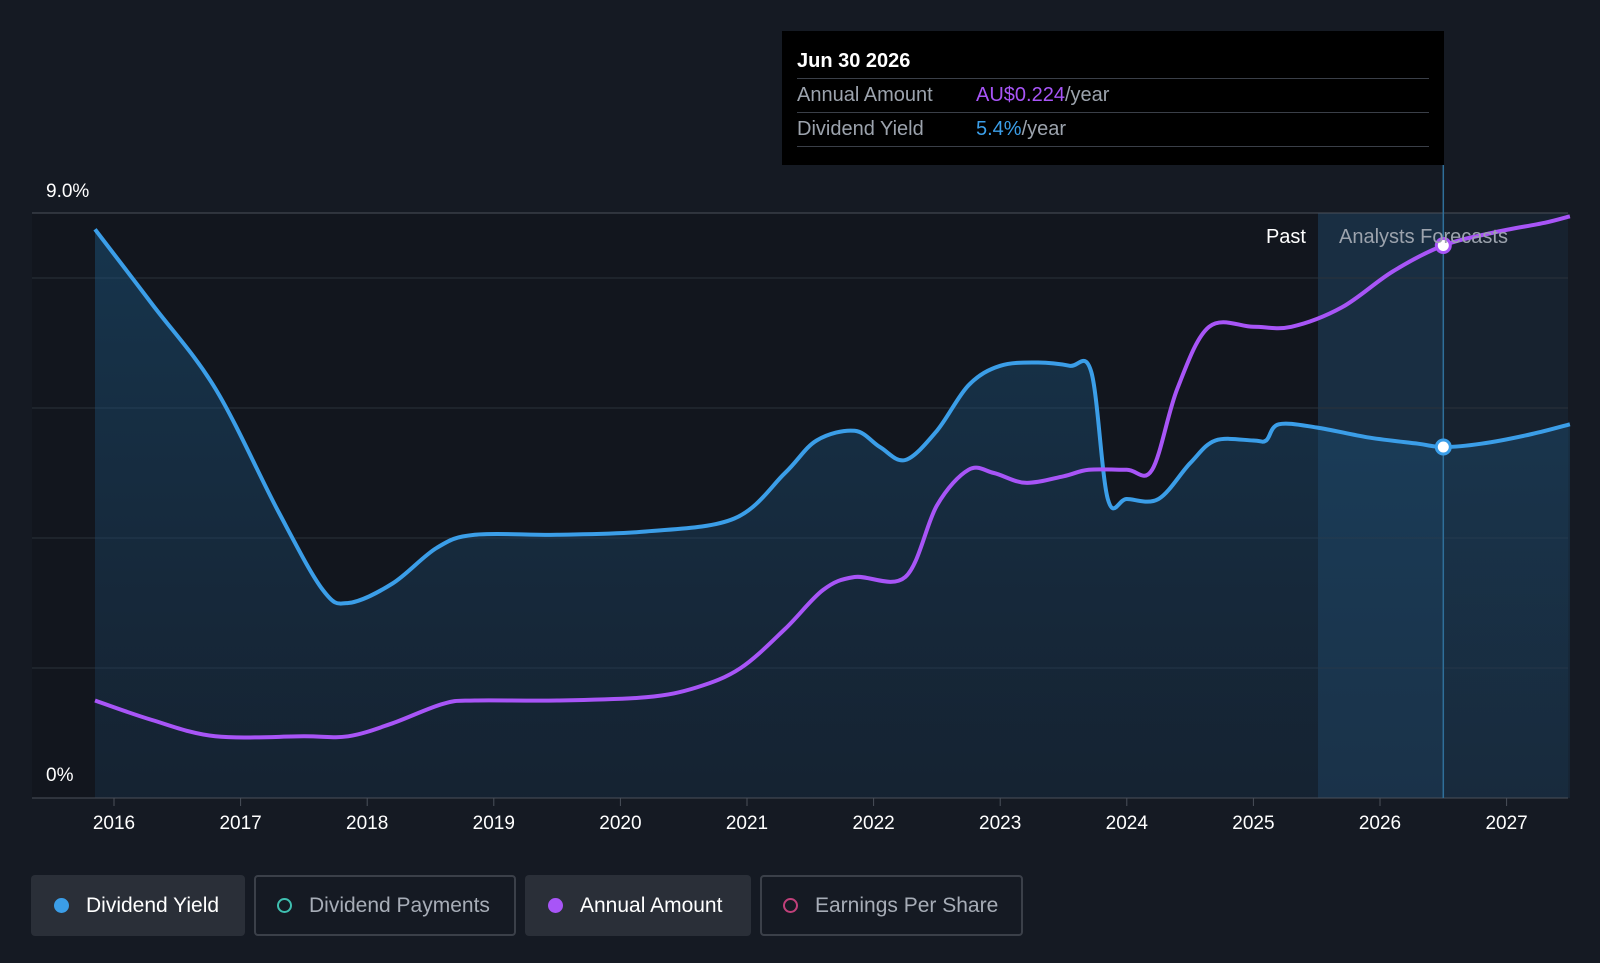  Describe the element at coordinates (67, 191) in the screenshot. I see `y-axis-top-label: 9.0%` at that location.